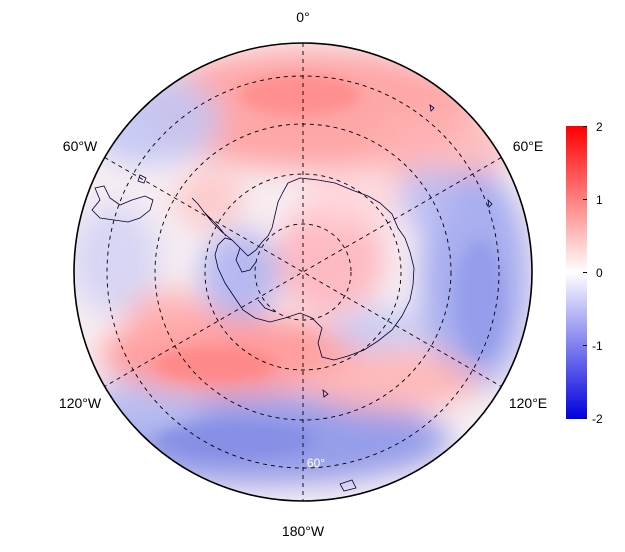  What do you see at coordinates (599, 273) in the screenshot?
I see `colorbar-tick-label: 0` at bounding box center [599, 273].